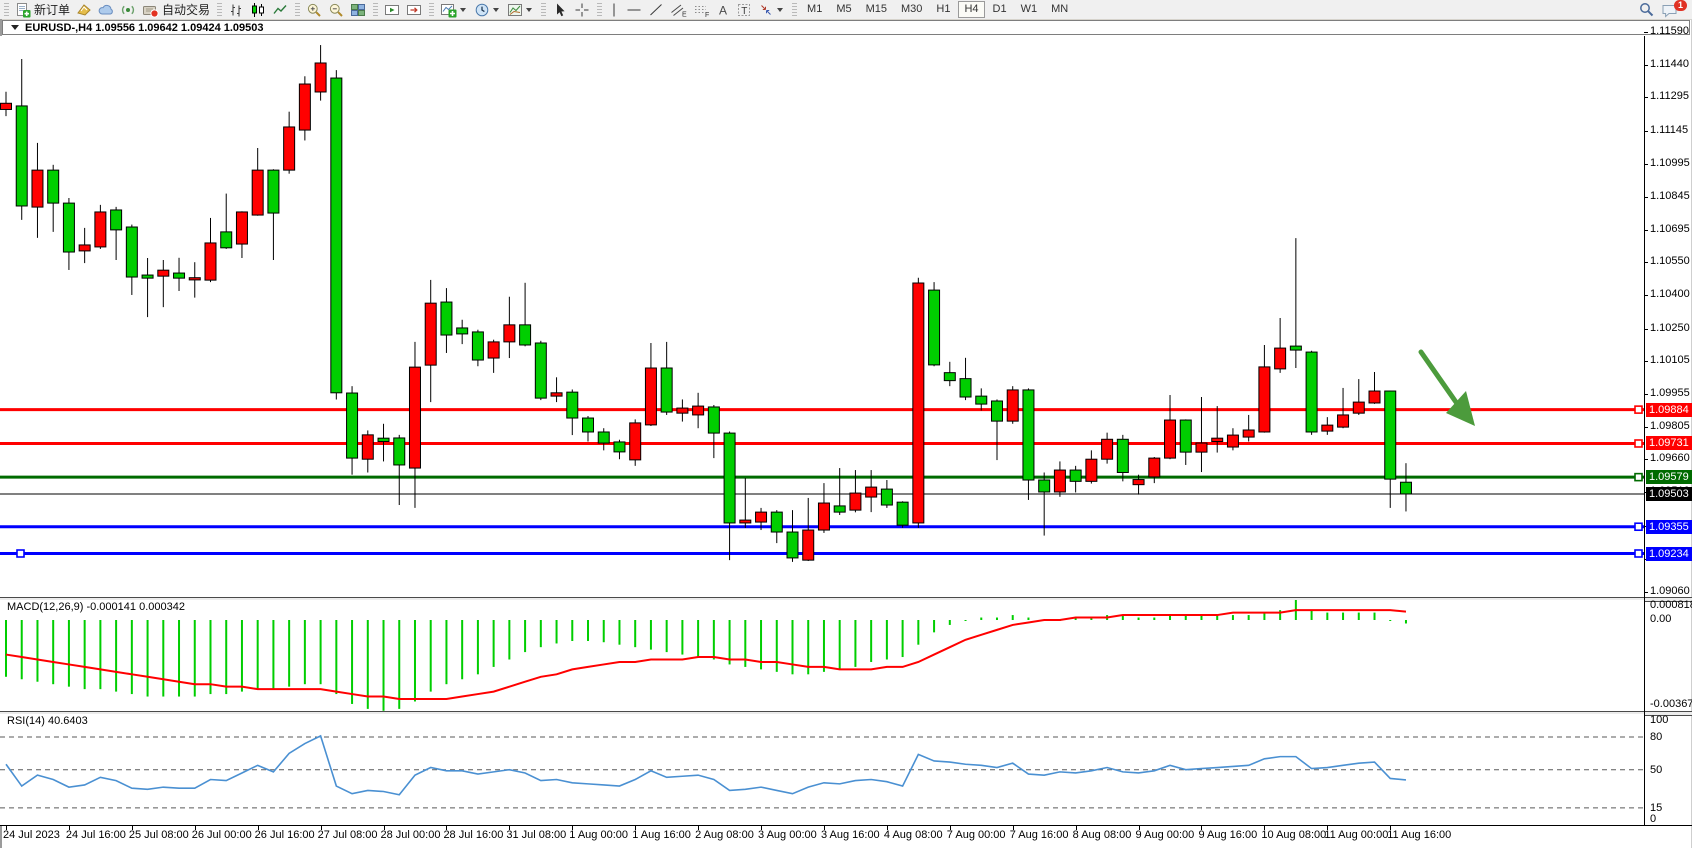 The image size is (1692, 848). Describe the element at coordinates (158, 835) in the screenshot. I see `time-axis-label: 25 Jul 08:00` at that location.